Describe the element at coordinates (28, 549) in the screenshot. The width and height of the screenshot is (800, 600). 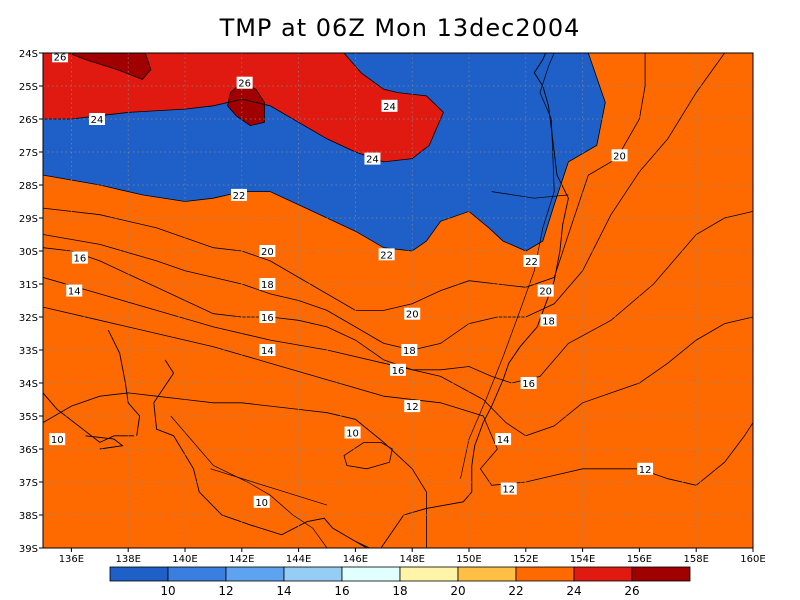
I see `y-tick-label: 39S` at that location.